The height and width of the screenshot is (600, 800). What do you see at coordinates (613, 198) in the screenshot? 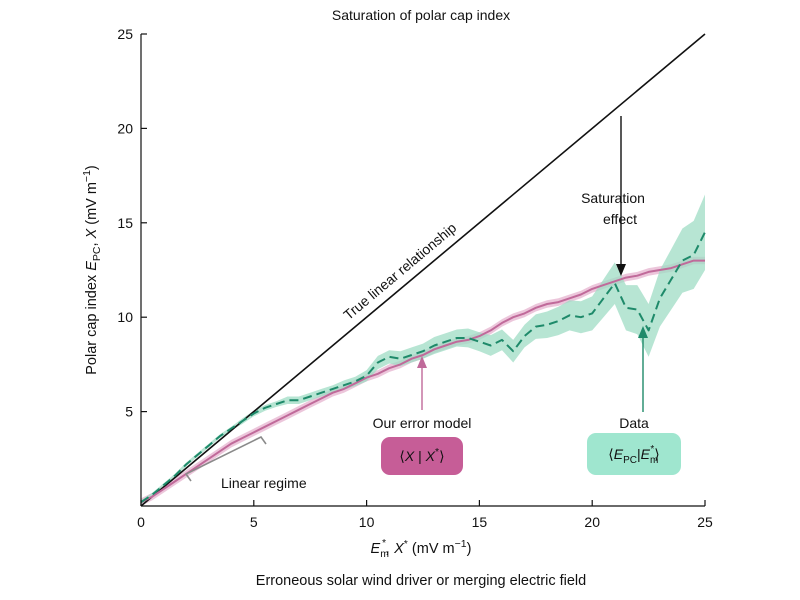
I see `saturation-label-line1: Saturation` at bounding box center [613, 198].